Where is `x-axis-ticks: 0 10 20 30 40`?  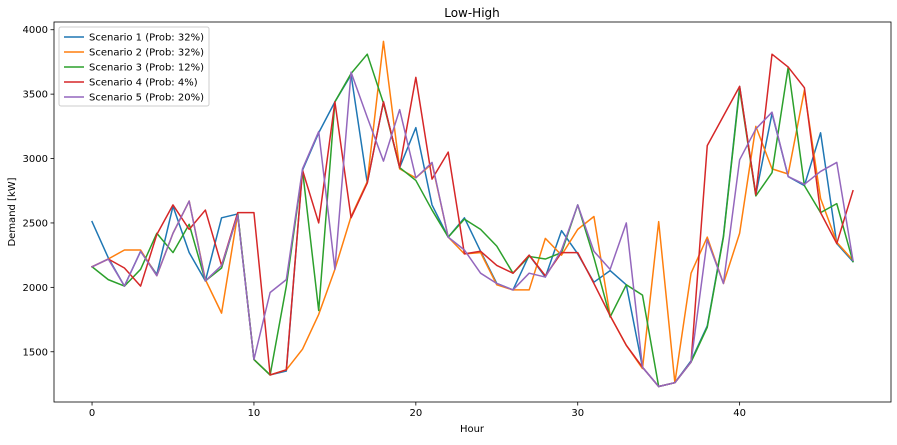 x-axis-ticks: 0 10 20 30 40 is located at coordinates (417, 410).